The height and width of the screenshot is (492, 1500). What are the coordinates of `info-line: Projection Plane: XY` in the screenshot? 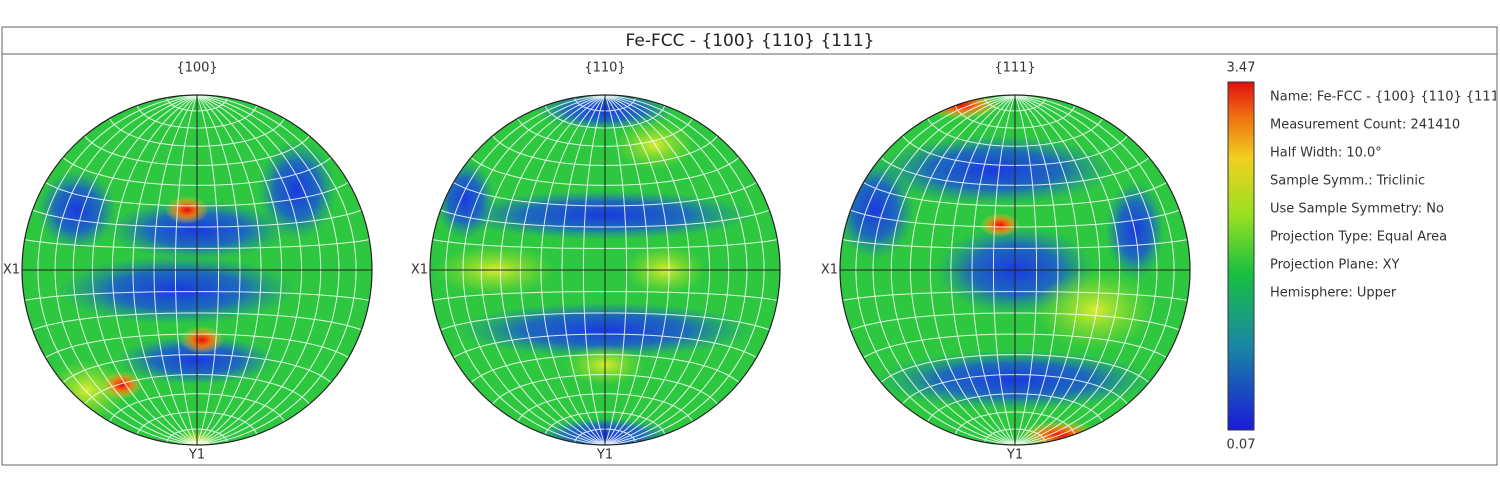 It's located at (1334, 265).